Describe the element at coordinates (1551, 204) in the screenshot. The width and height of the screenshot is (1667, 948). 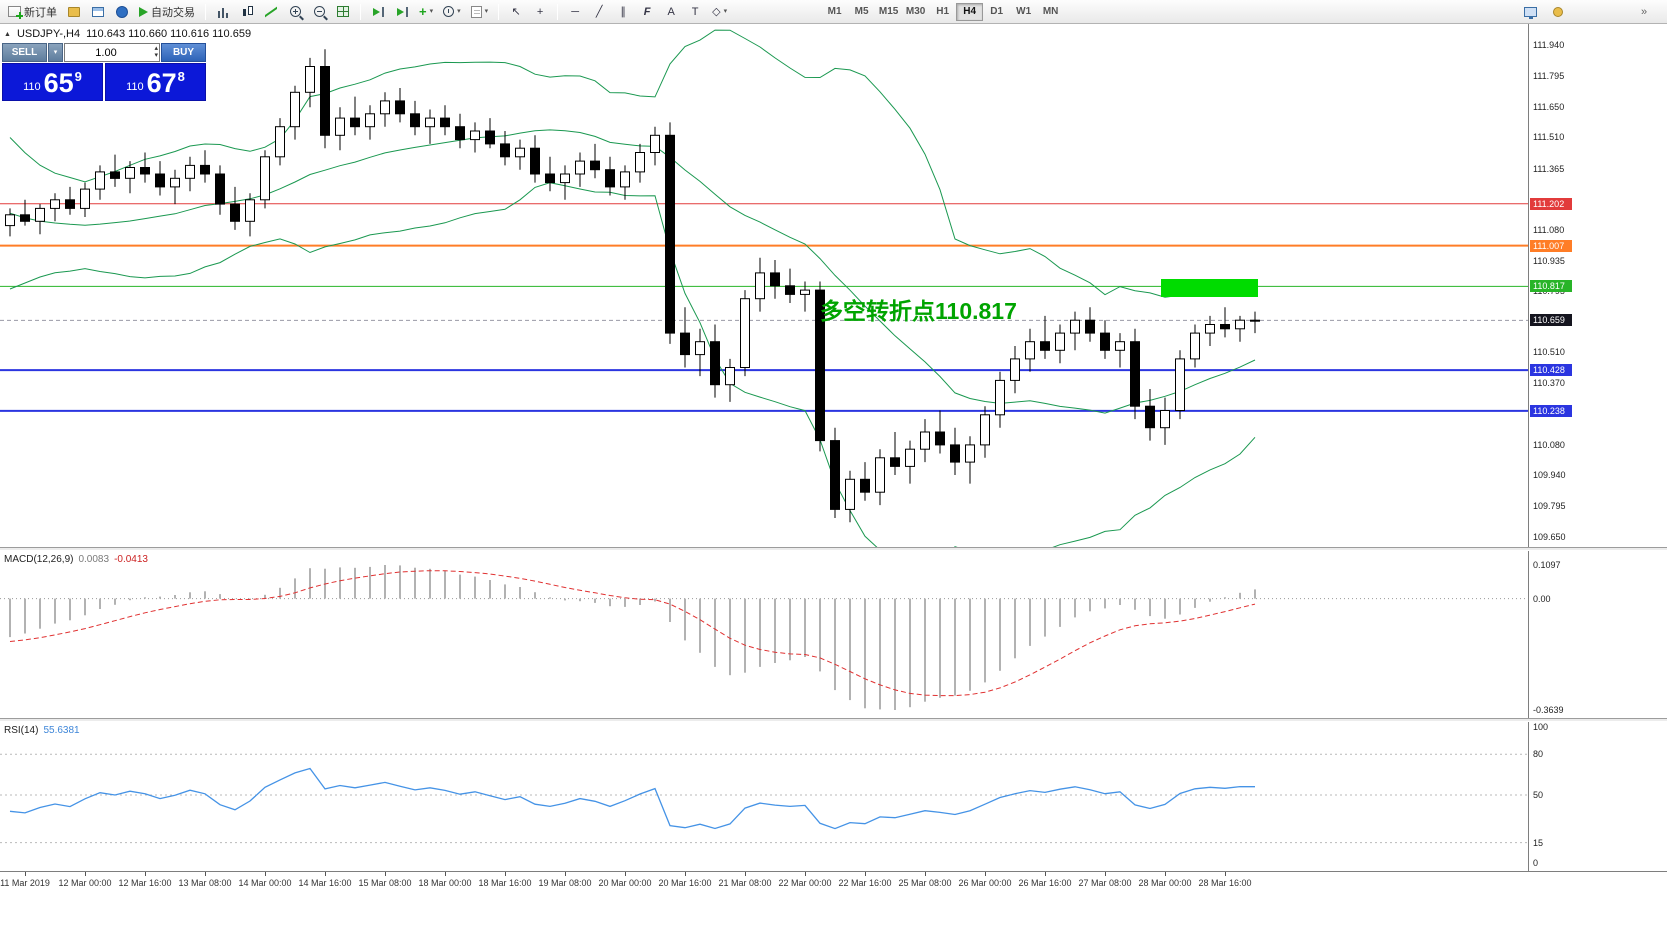
I see `price-line-label: 111.202` at that location.